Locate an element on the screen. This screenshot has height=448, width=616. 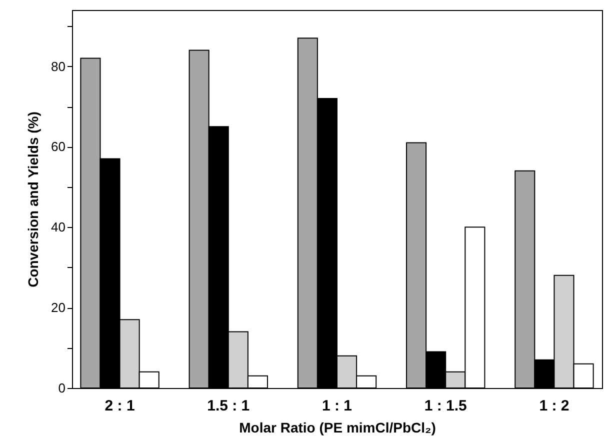
x-tick-label: 2 : 1 is located at coordinates (119, 406).